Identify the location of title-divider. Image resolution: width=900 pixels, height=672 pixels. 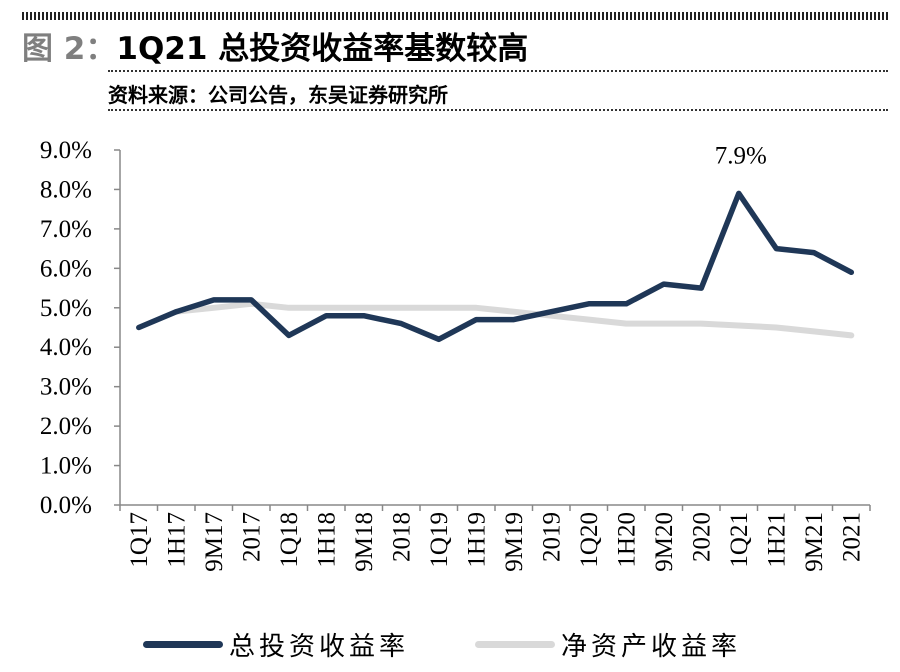
(498, 71).